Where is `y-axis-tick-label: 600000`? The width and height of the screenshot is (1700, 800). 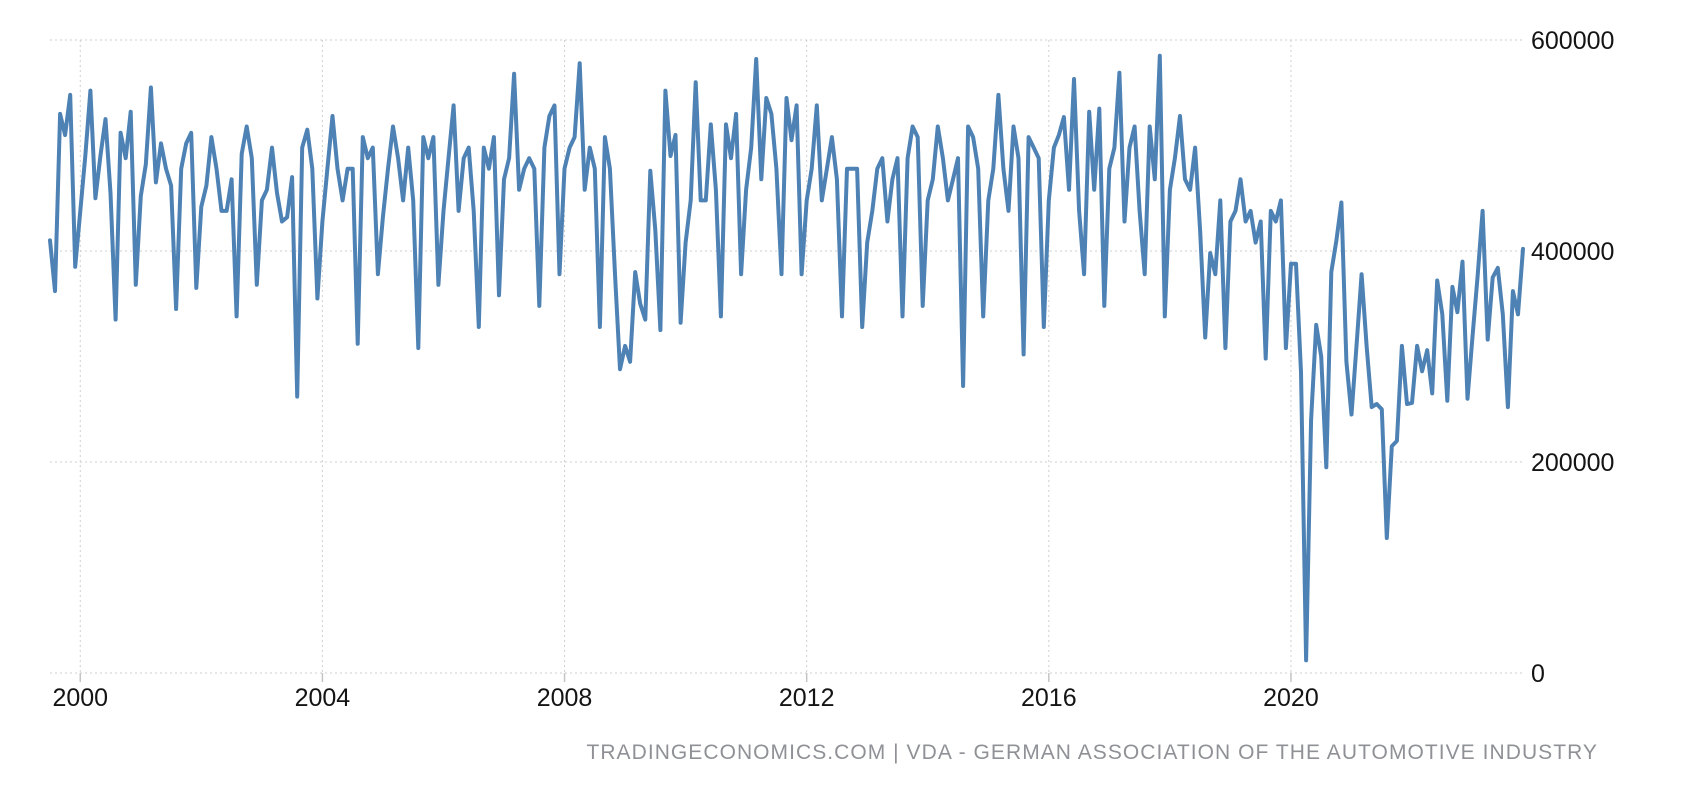
y-axis-tick-label: 600000 is located at coordinates (1572, 41).